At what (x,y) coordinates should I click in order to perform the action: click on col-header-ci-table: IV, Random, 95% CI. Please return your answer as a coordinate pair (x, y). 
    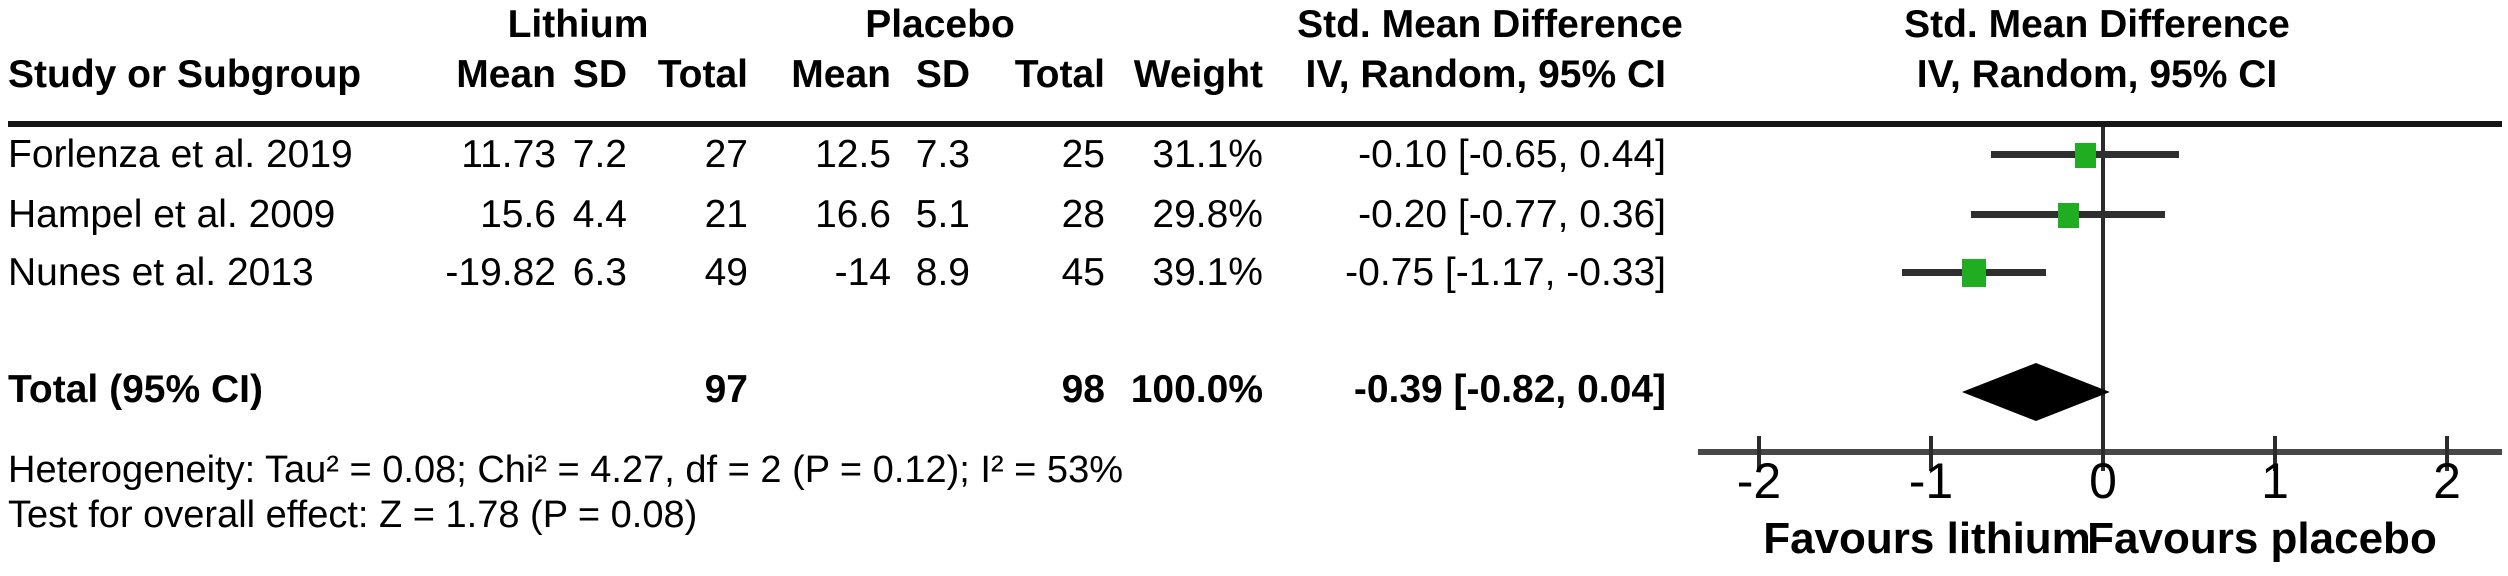
    Looking at the image, I should click on (1485, 74).